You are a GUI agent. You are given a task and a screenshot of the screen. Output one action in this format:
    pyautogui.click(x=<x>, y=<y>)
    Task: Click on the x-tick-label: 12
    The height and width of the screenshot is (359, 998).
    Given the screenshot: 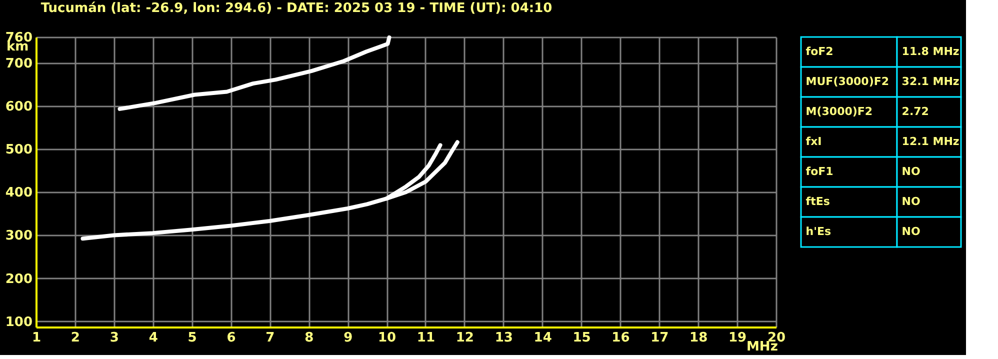 What is the action you would take?
    pyautogui.click(x=465, y=338)
    